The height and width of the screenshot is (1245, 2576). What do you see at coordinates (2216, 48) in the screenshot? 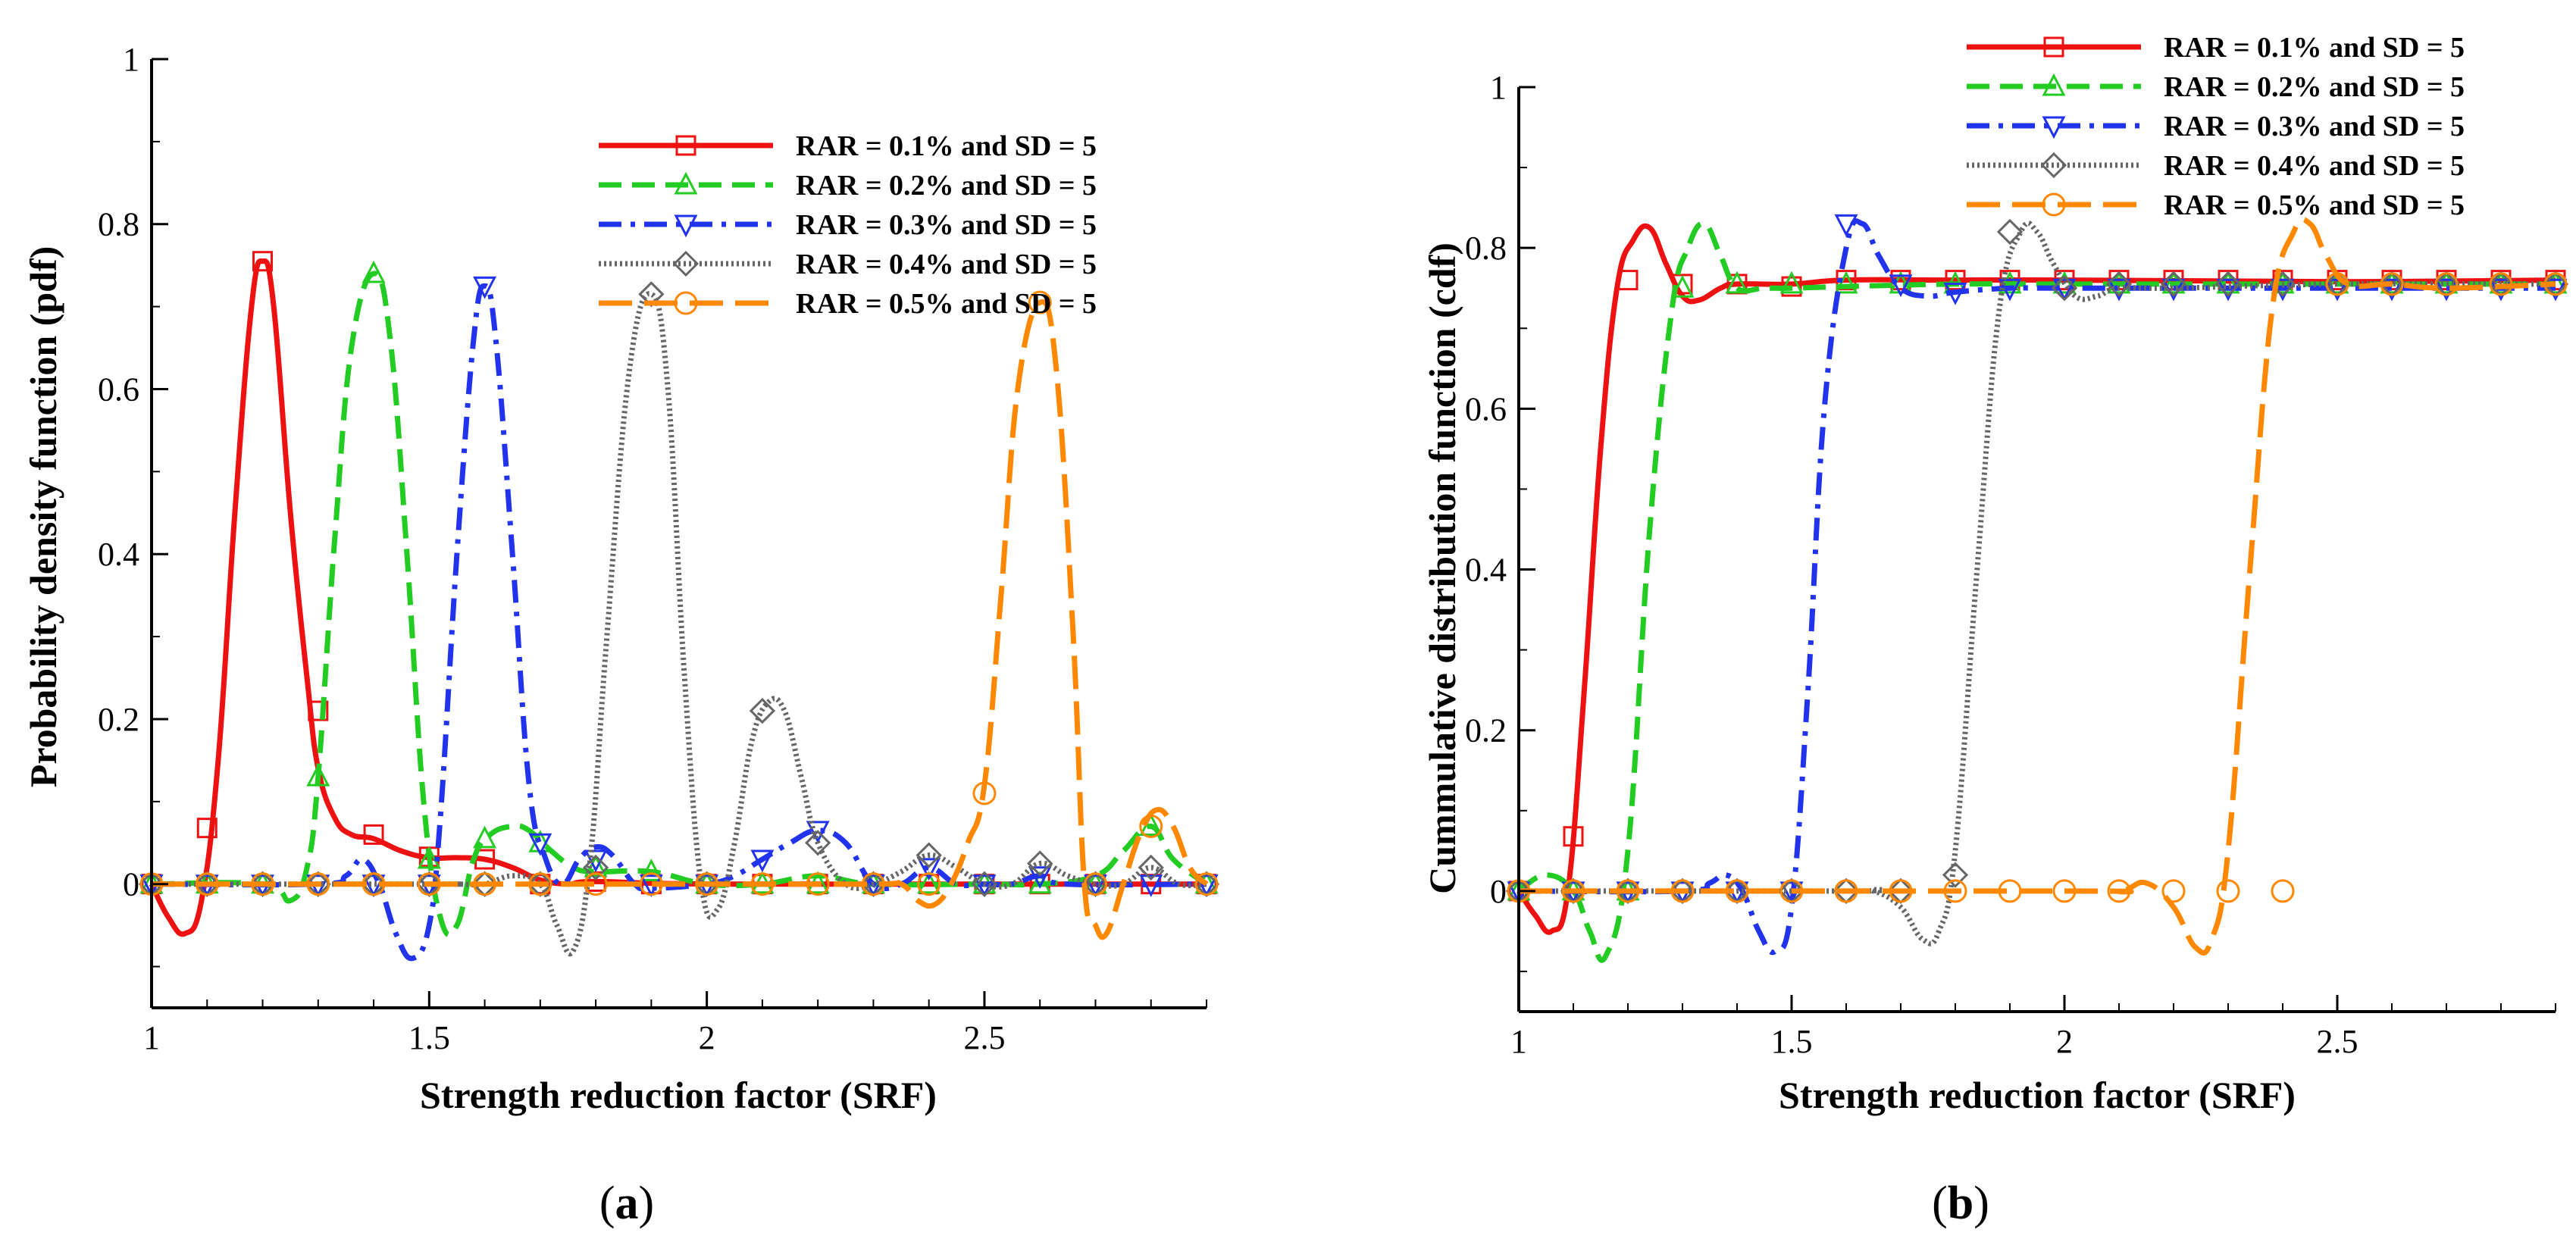
I see `panel-b-legend-item-1: RAR = 0.1% and SD = 5` at bounding box center [2216, 48].